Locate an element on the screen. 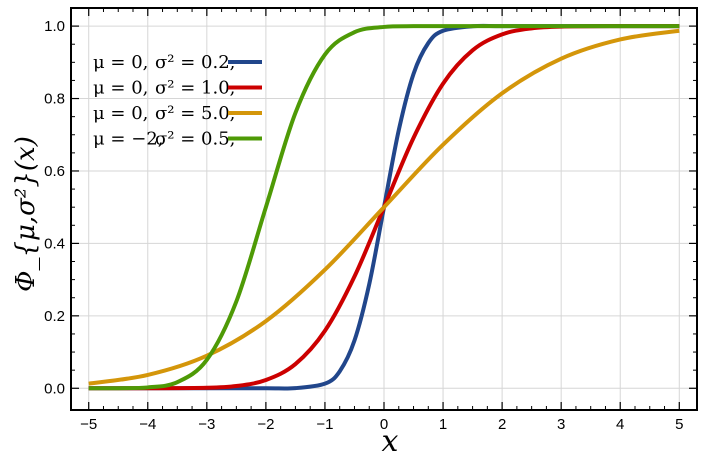 Image resolution: width=720 pixels, height=460 pixels. x-axis-label: x is located at coordinates (390, 441).